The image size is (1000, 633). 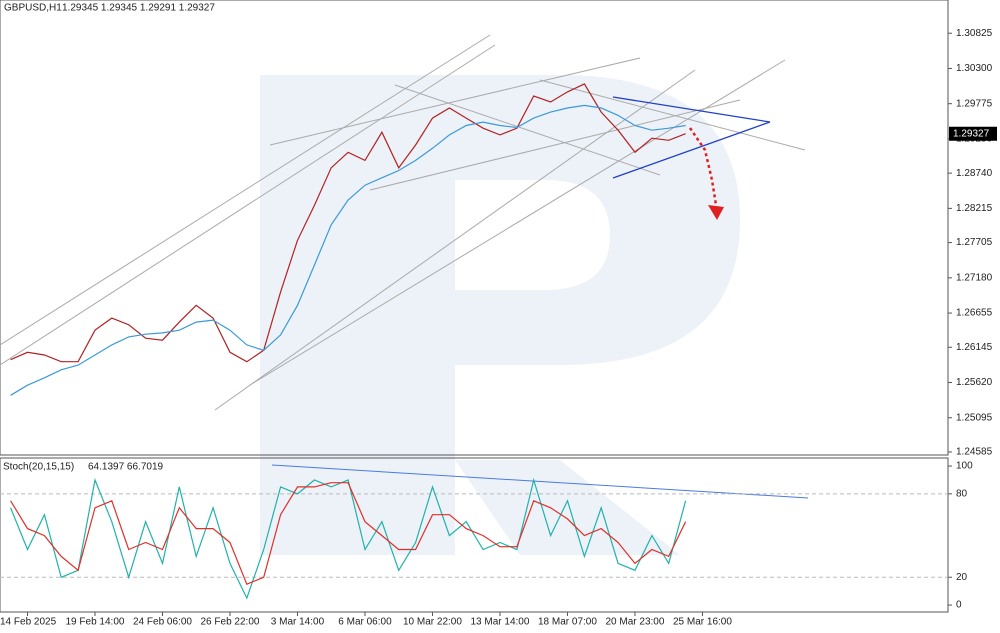 What do you see at coordinates (974, 33) in the screenshot?
I see `y-tick-label: 1.30825` at bounding box center [974, 33].